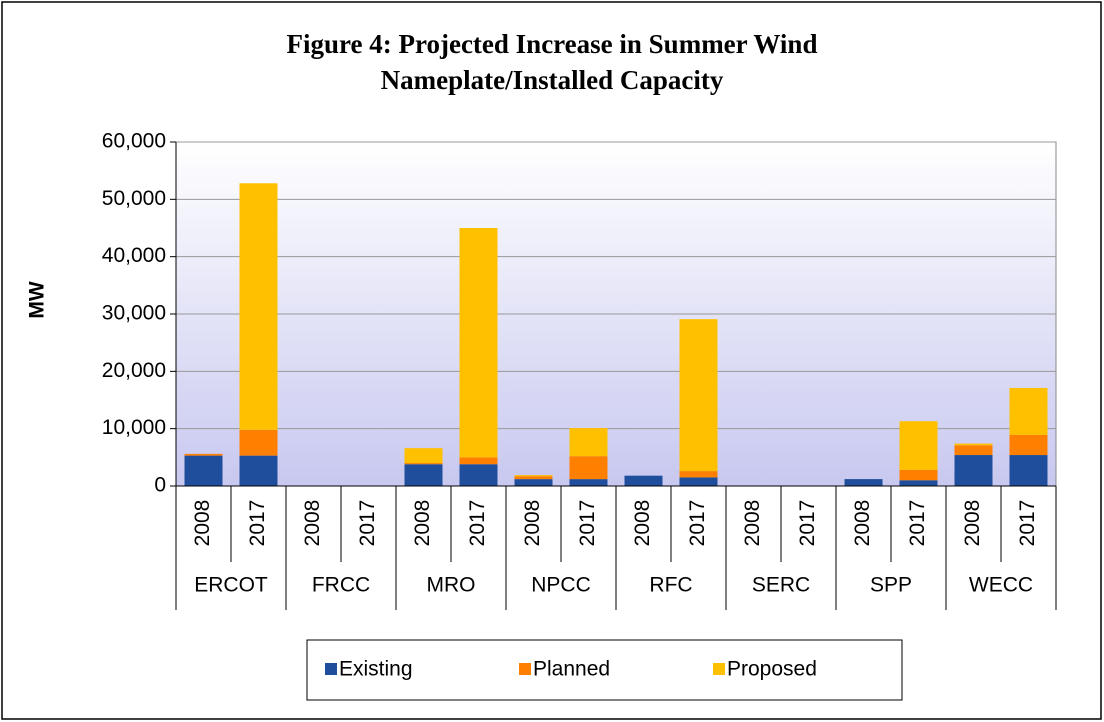  Describe the element at coordinates (134, 370) in the screenshot. I see `y-tick-label: 20,000` at that location.